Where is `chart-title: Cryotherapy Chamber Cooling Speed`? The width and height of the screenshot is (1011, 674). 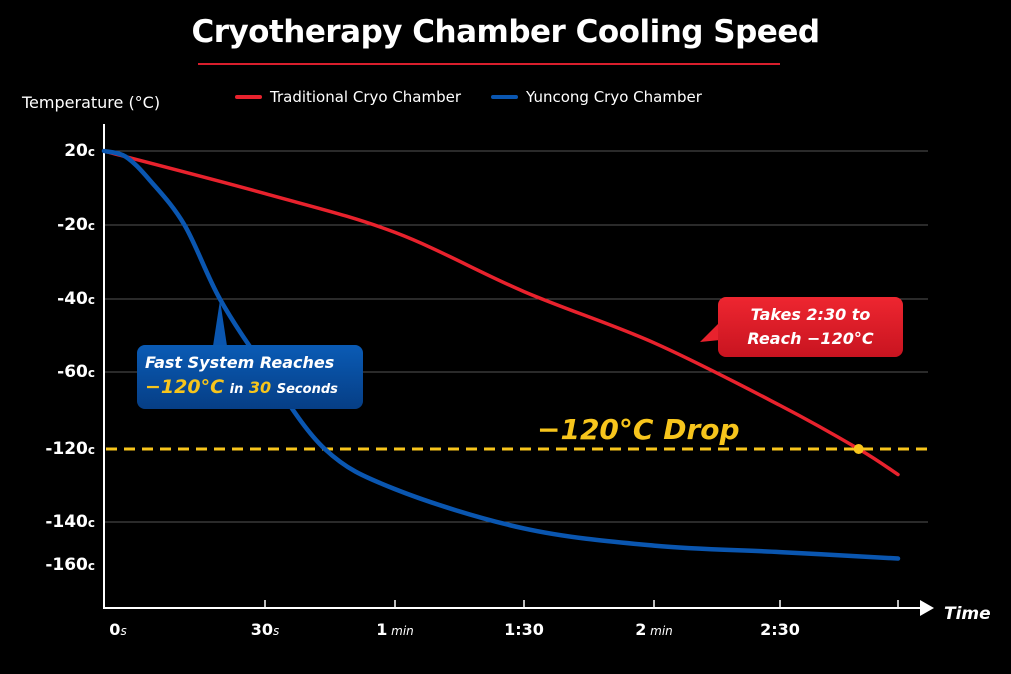
chart-title: Cryotherapy Chamber Cooling Speed is located at coordinates (505, 32).